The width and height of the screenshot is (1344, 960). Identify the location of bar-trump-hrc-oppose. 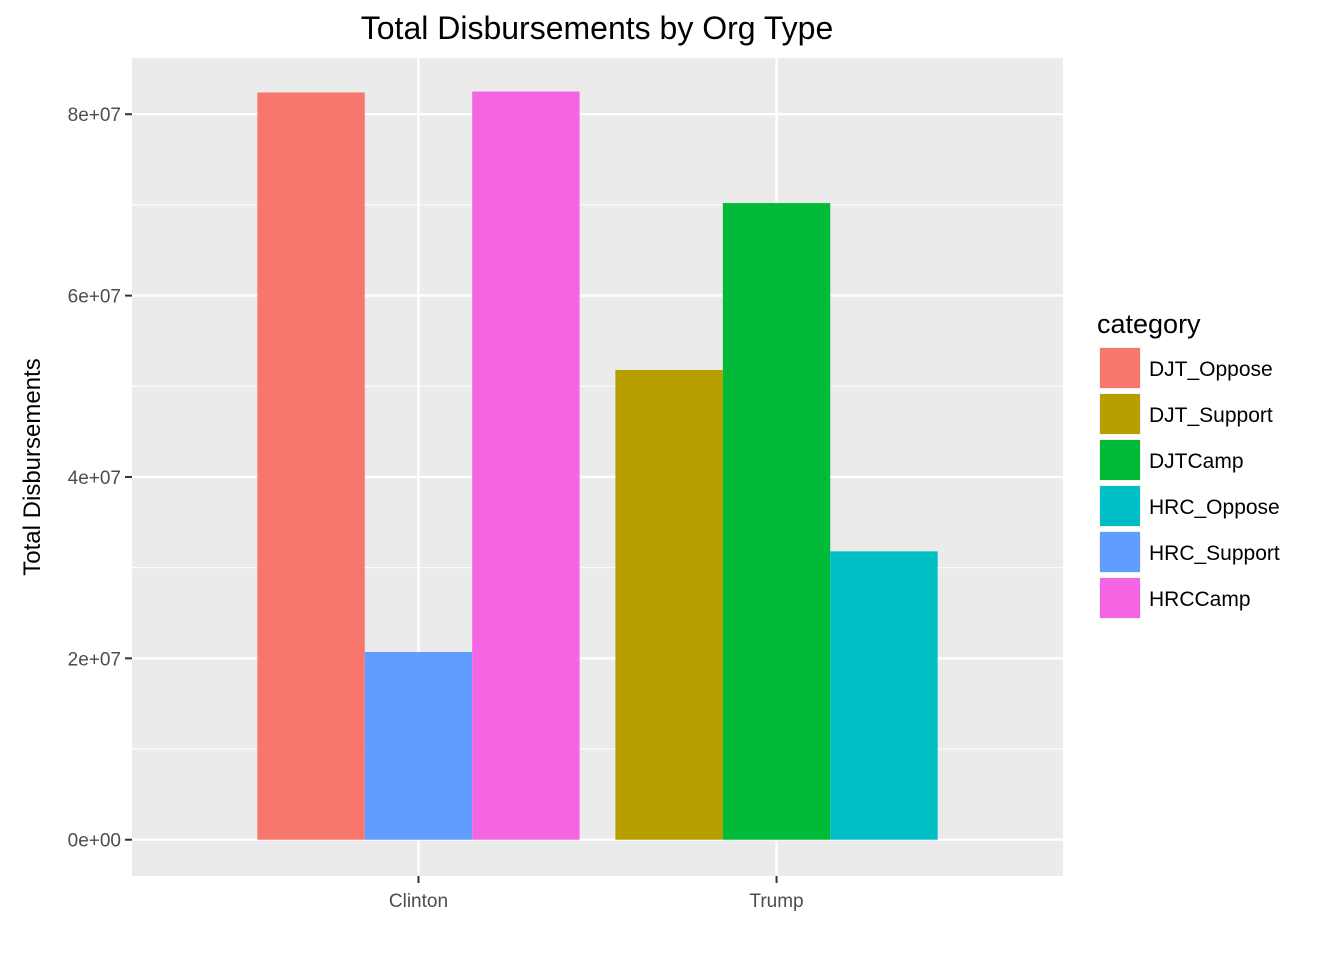
(884, 695).